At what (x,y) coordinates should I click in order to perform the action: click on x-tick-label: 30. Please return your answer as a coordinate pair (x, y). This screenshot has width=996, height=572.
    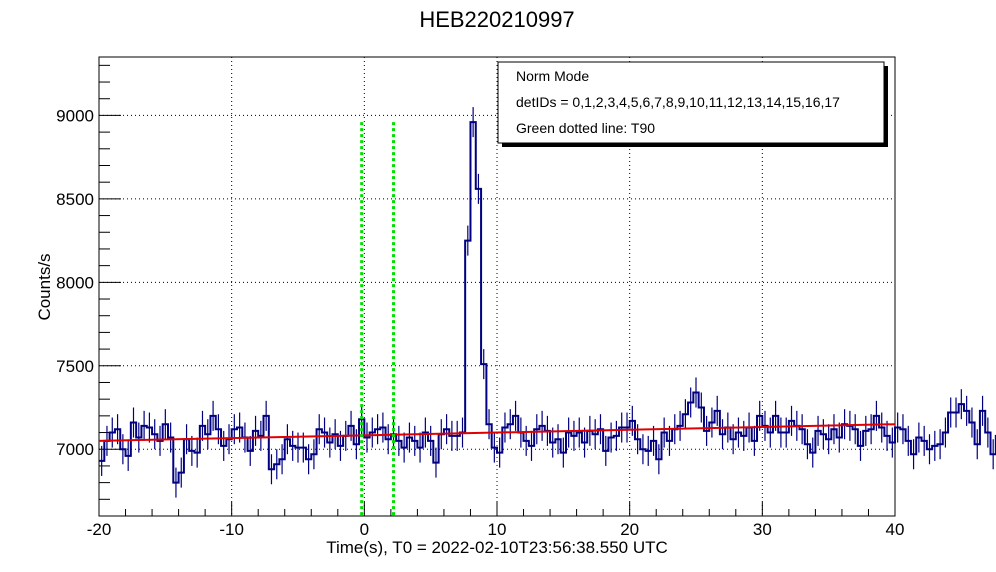
    Looking at the image, I should click on (762, 529).